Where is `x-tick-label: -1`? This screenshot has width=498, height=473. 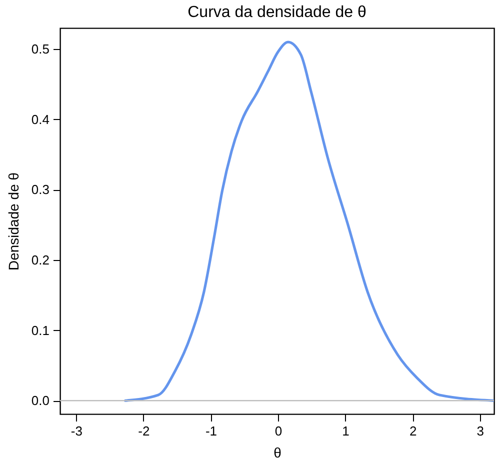 x-tick-label: -1 is located at coordinates (211, 431).